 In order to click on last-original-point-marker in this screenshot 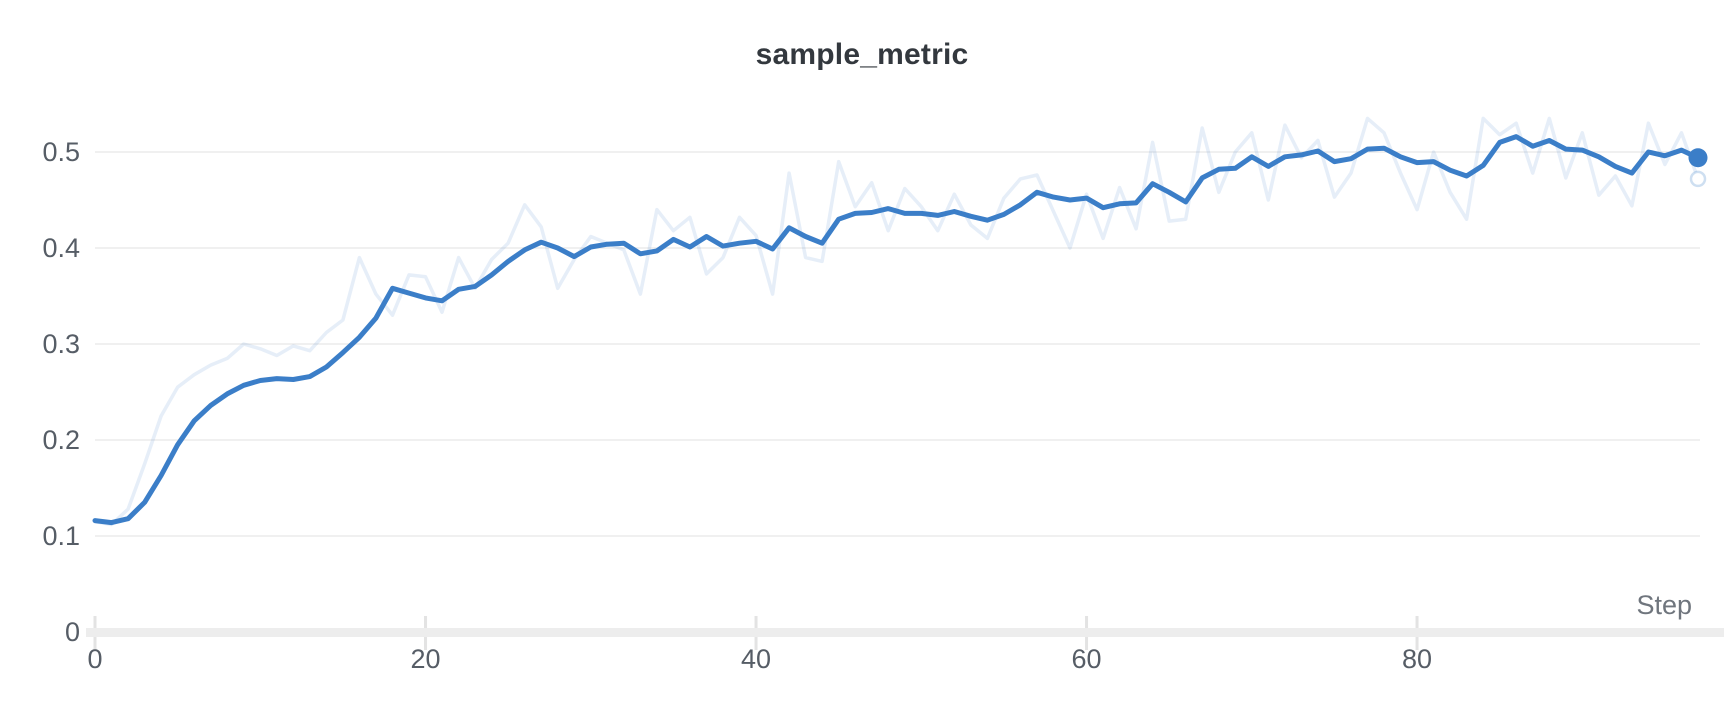, I will do `click(1698, 179)`.